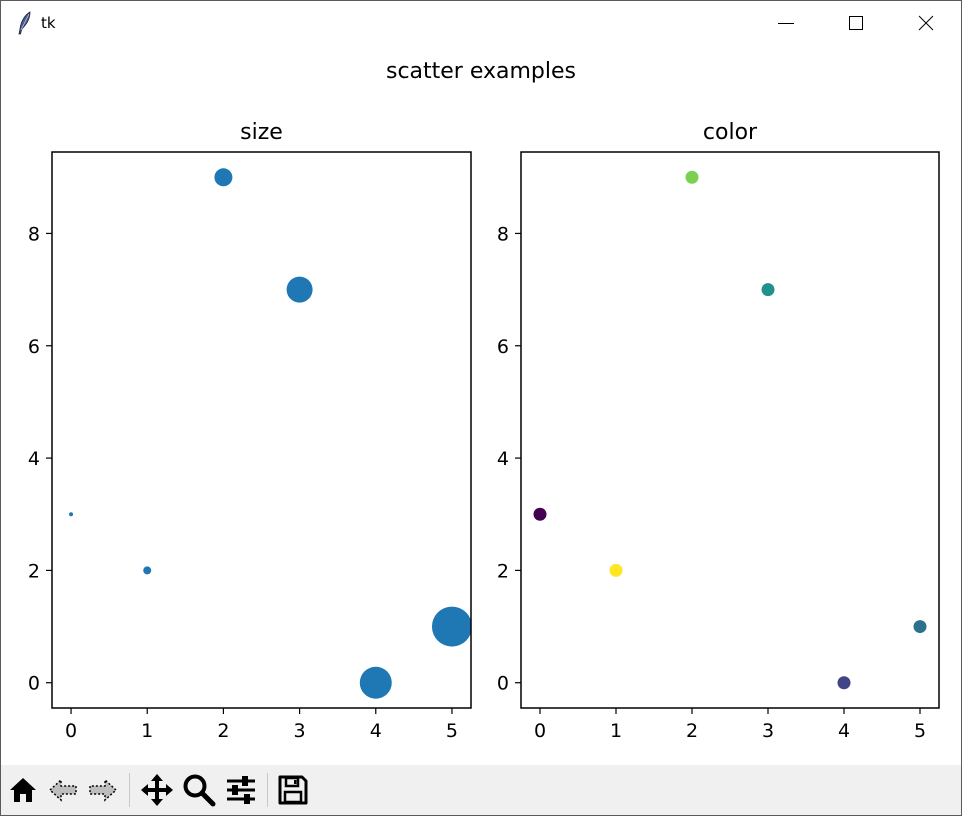 This screenshot has width=962, height=816. I want to click on pan-button, so click(157, 790).